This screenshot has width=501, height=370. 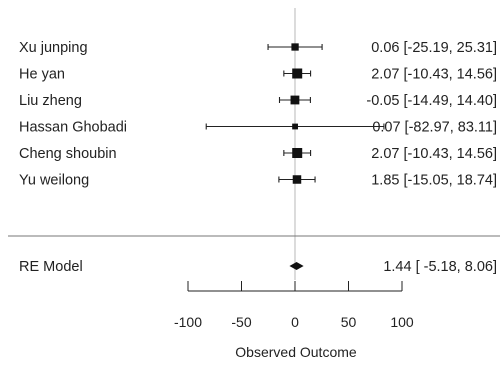 I want to click on study-label: Liu zheng, so click(x=50, y=101).